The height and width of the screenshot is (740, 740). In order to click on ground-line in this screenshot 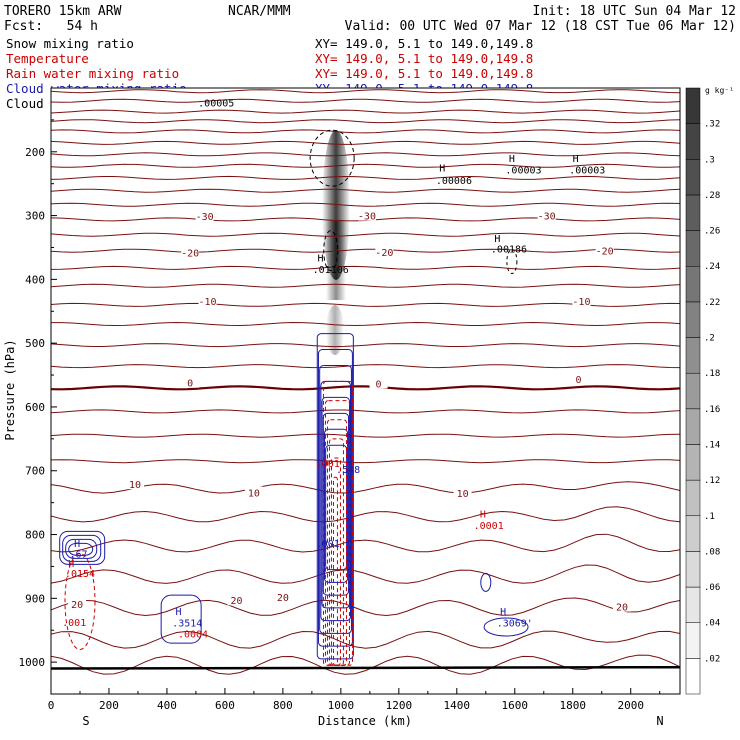, I will do `click(365, 667)`.